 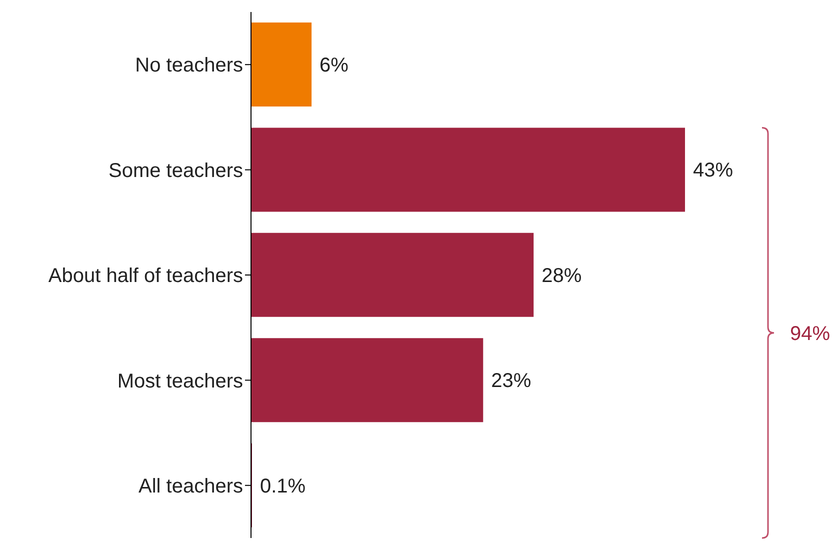 What do you see at coordinates (283, 486) in the screenshot?
I see `data-label: 0.1%` at bounding box center [283, 486].